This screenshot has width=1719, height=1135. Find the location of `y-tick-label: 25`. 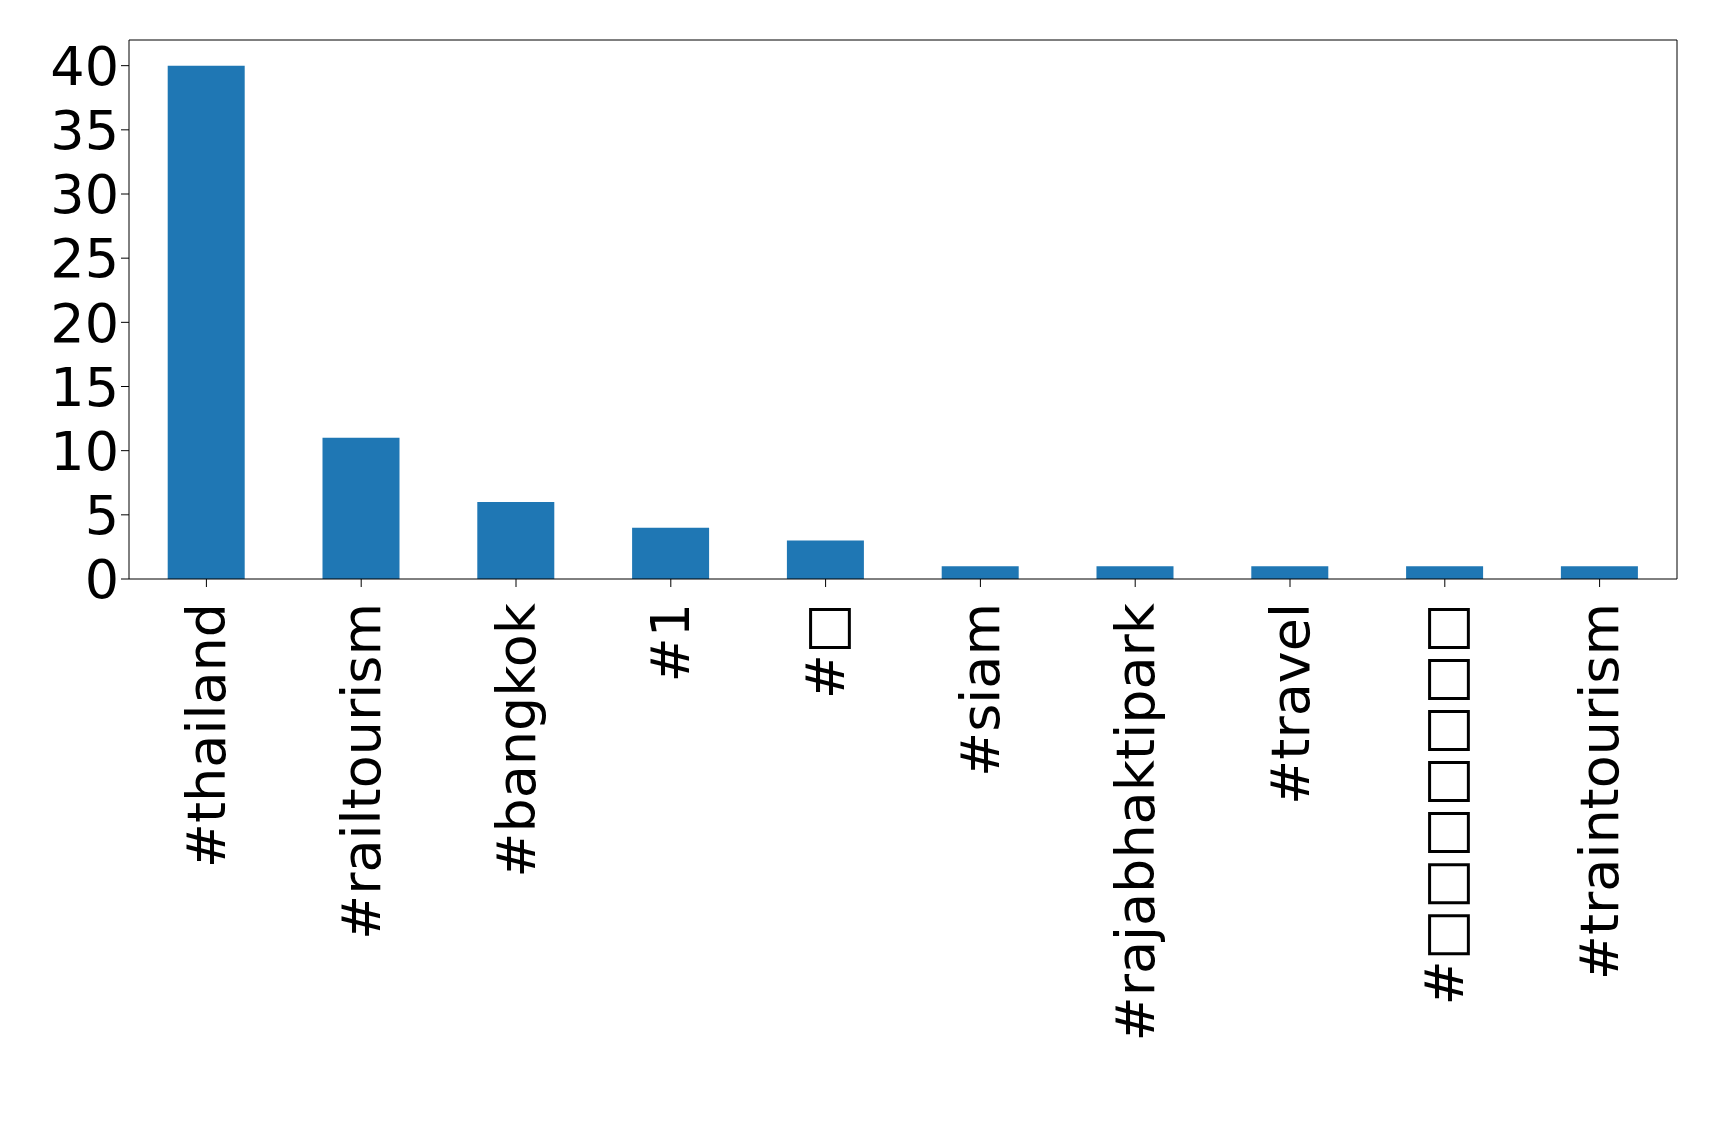

y-tick-label: 25 is located at coordinates (84, 259).